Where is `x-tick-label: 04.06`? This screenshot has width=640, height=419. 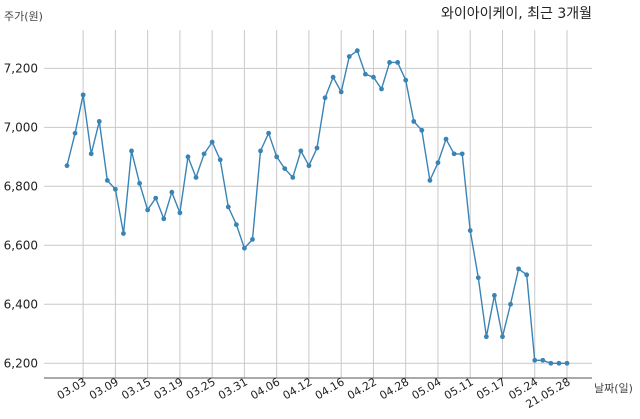 x-tick-label: 04.06 is located at coordinates (265, 388).